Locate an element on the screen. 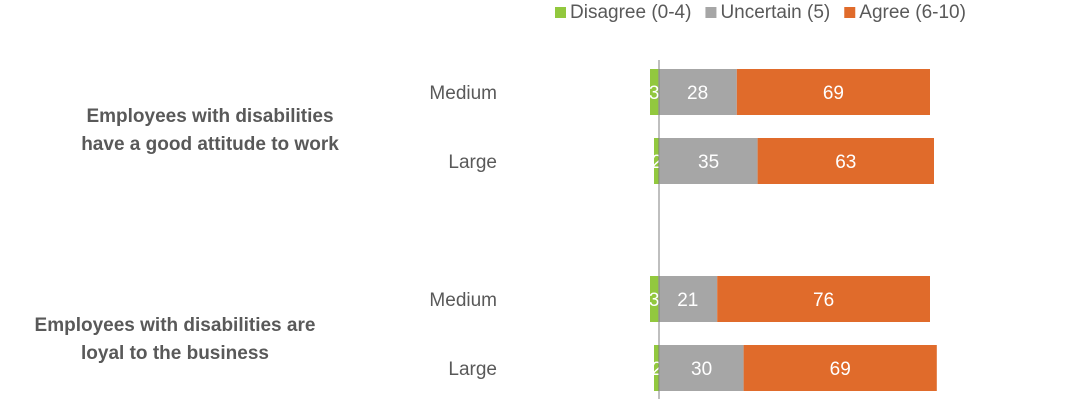  data-label: 76 is located at coordinates (823, 300).